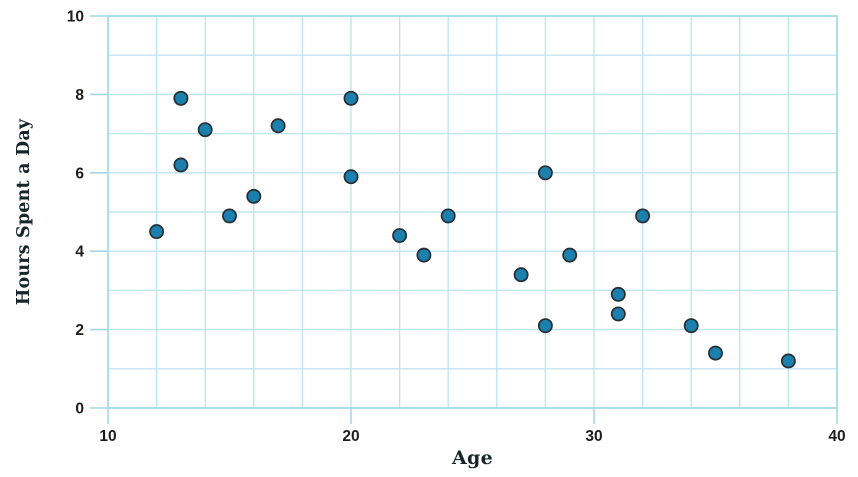 The width and height of the screenshot is (858, 477). What do you see at coordinates (79, 95) in the screenshot?
I see `y-tick-label: 8` at bounding box center [79, 95].